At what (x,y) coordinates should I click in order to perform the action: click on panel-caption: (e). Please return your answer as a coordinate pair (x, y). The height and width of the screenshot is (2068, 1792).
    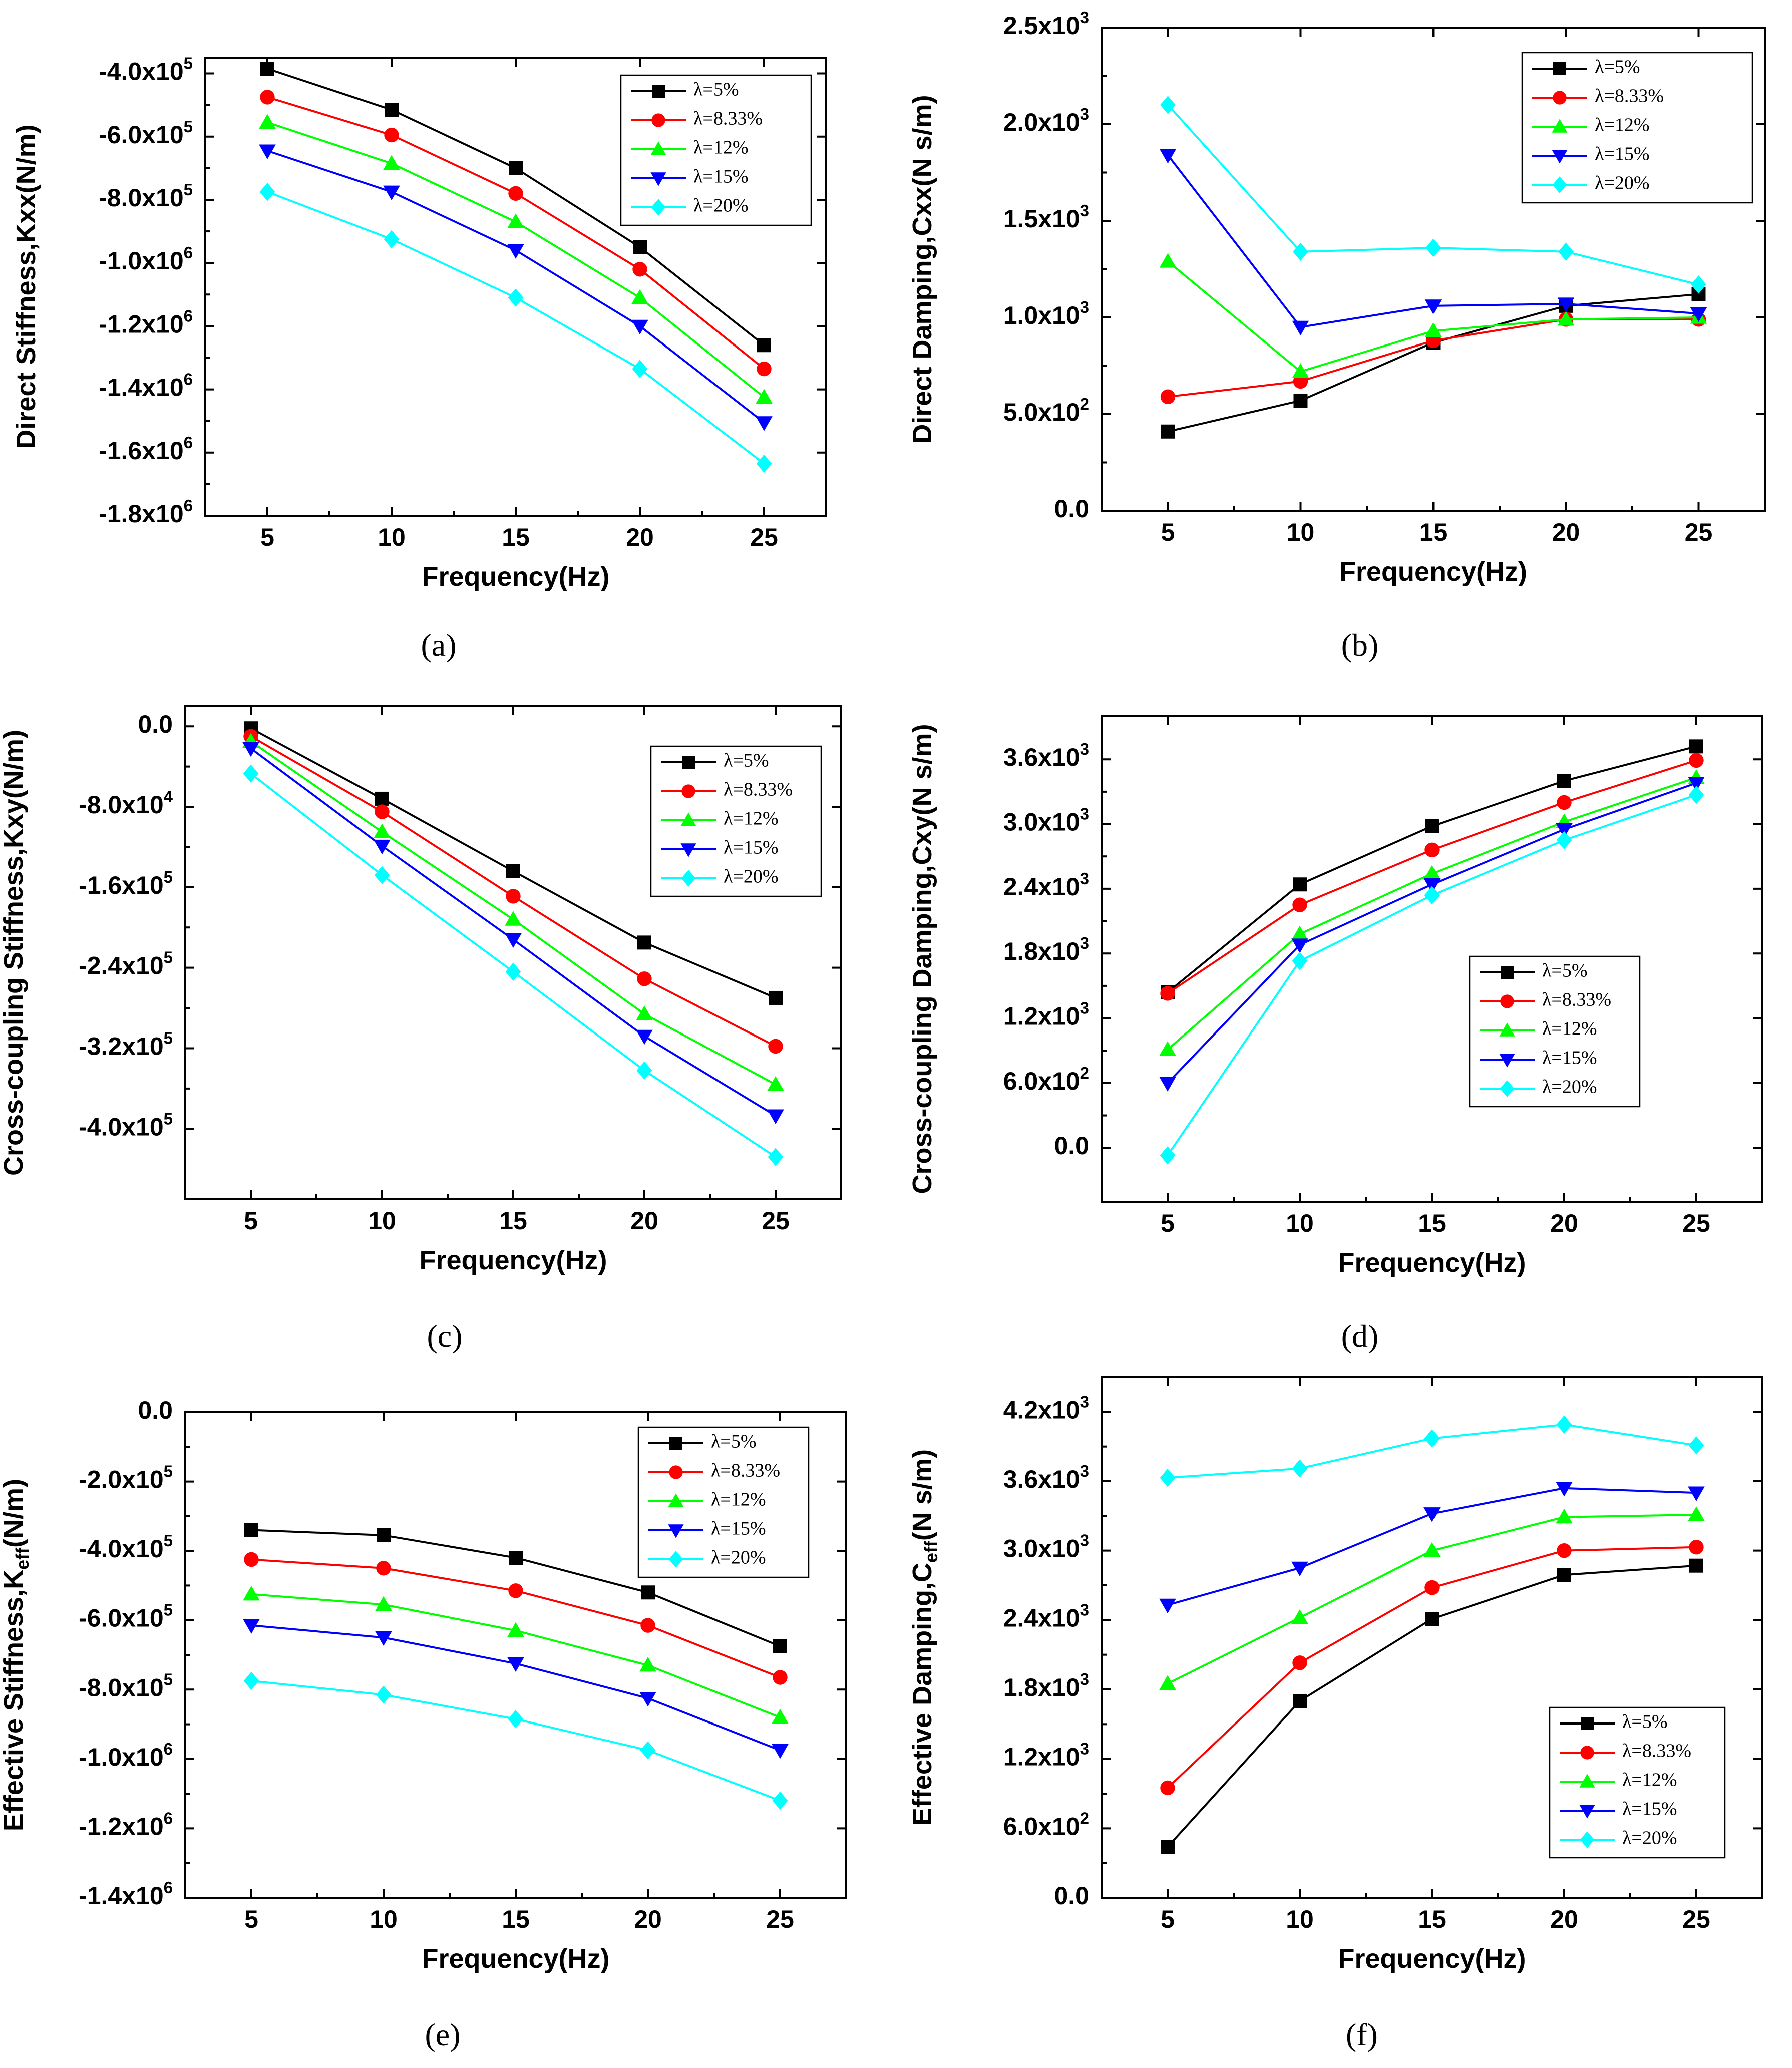
    Looking at the image, I should click on (442, 2035).